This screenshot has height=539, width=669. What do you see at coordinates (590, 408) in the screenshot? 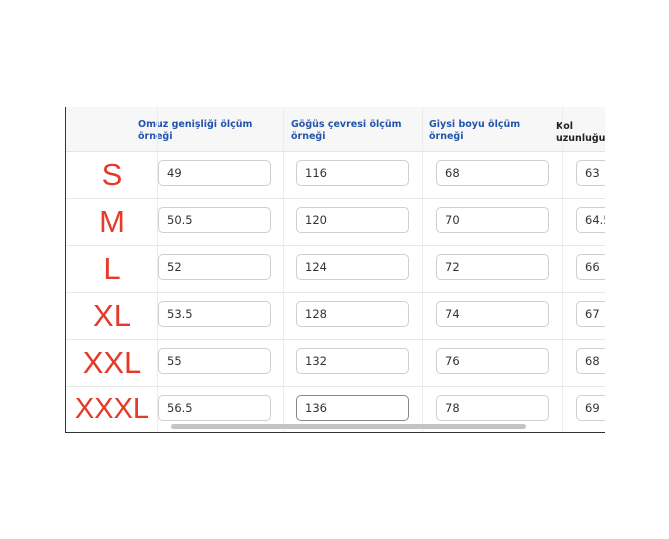
I see `measurement-input: 69` at bounding box center [590, 408].